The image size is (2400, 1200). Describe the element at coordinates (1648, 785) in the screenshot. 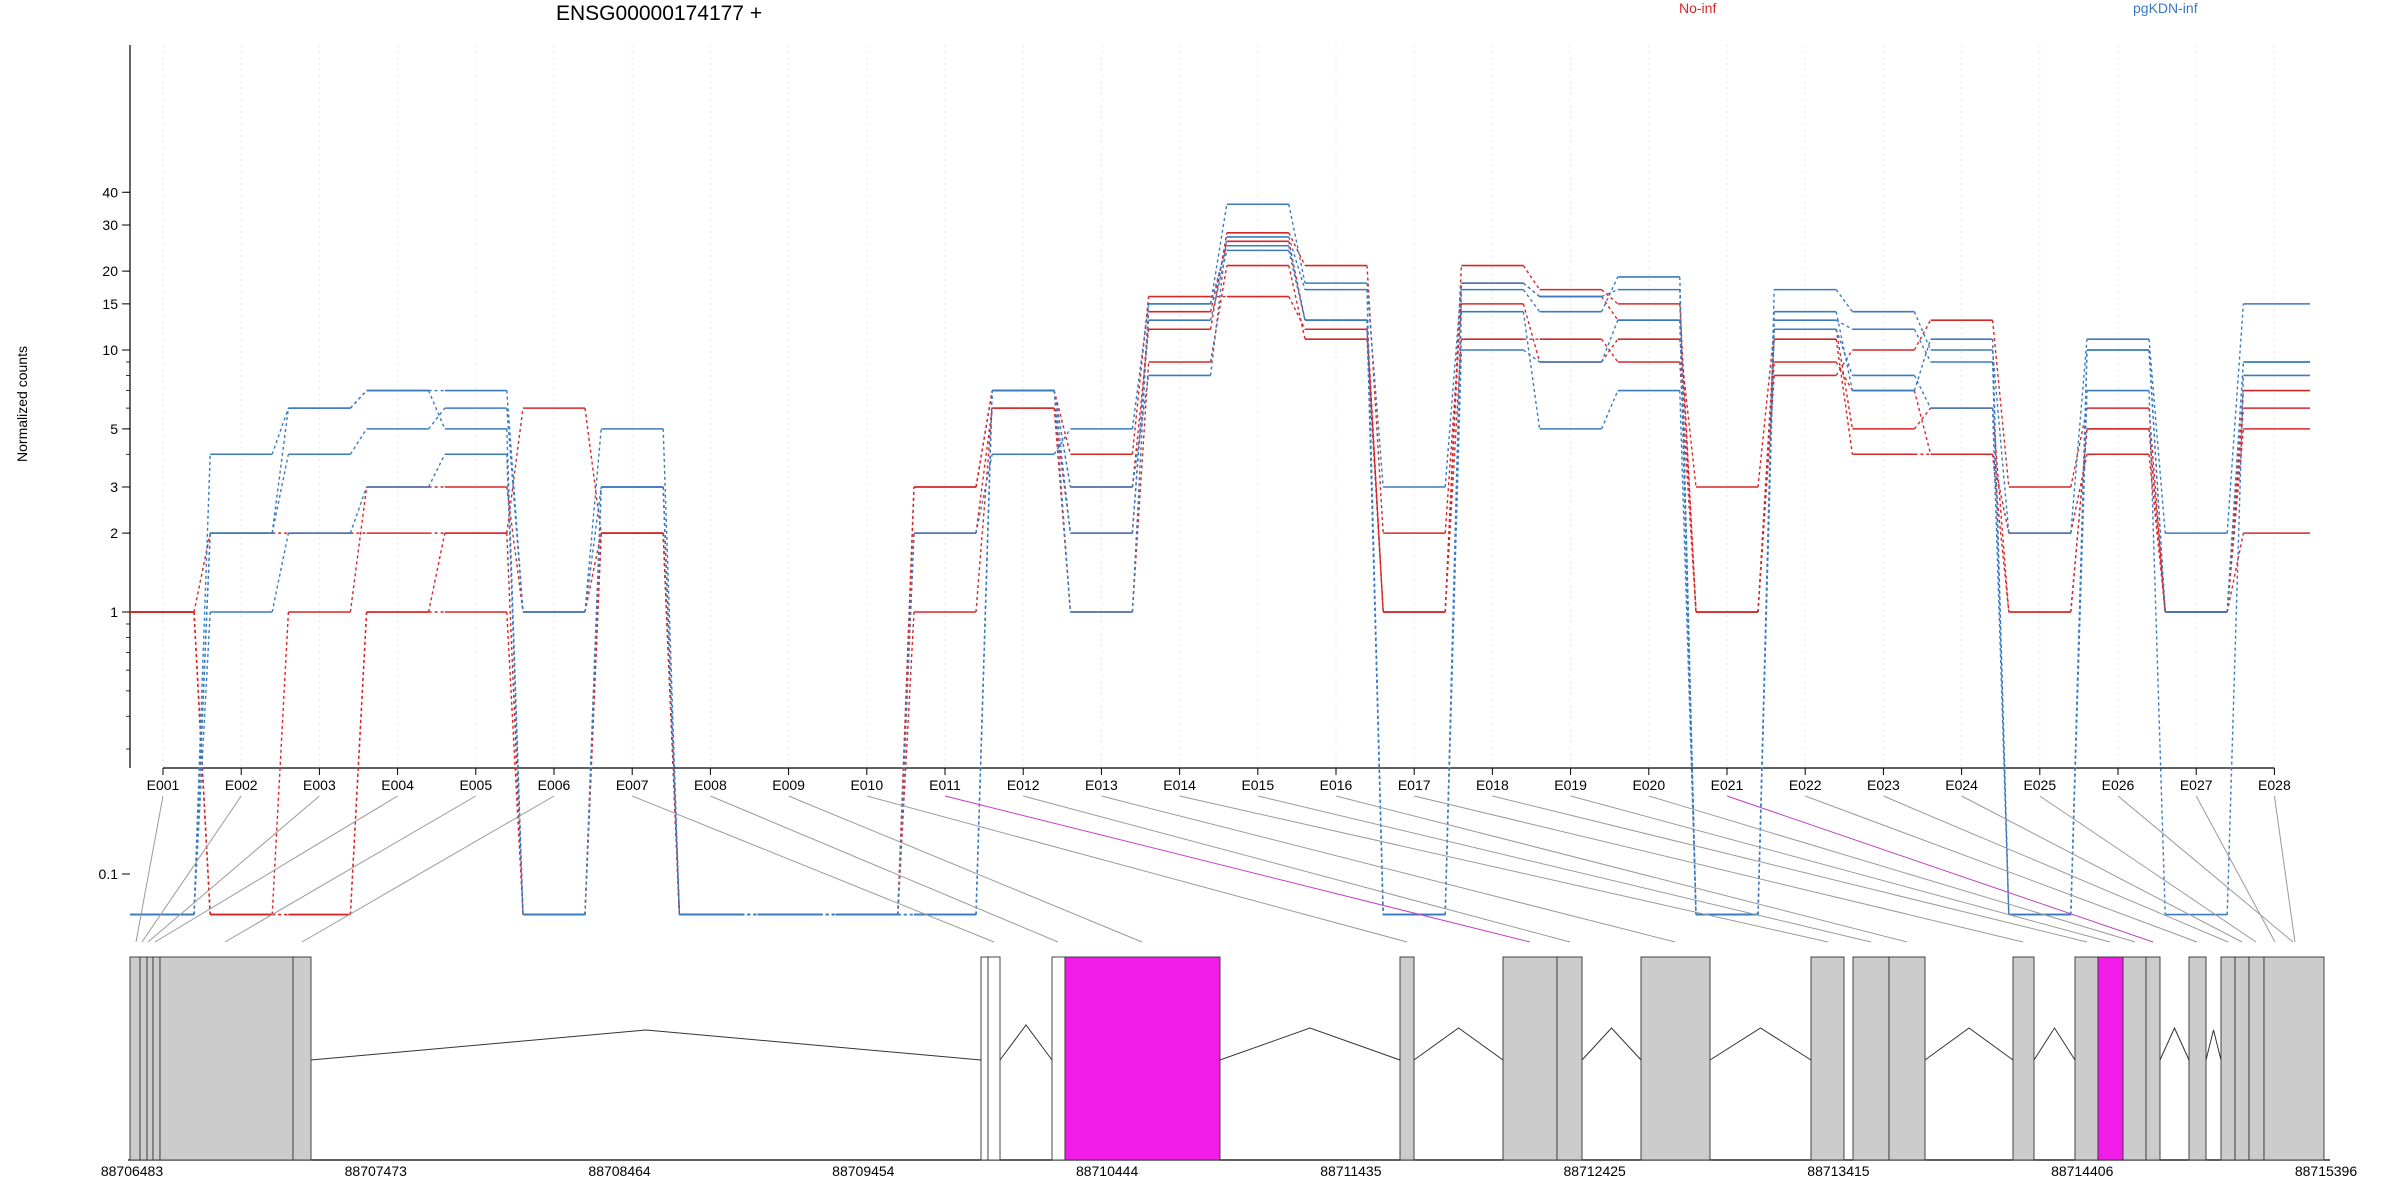

I see `x-tick-label-E020: E020` at that location.